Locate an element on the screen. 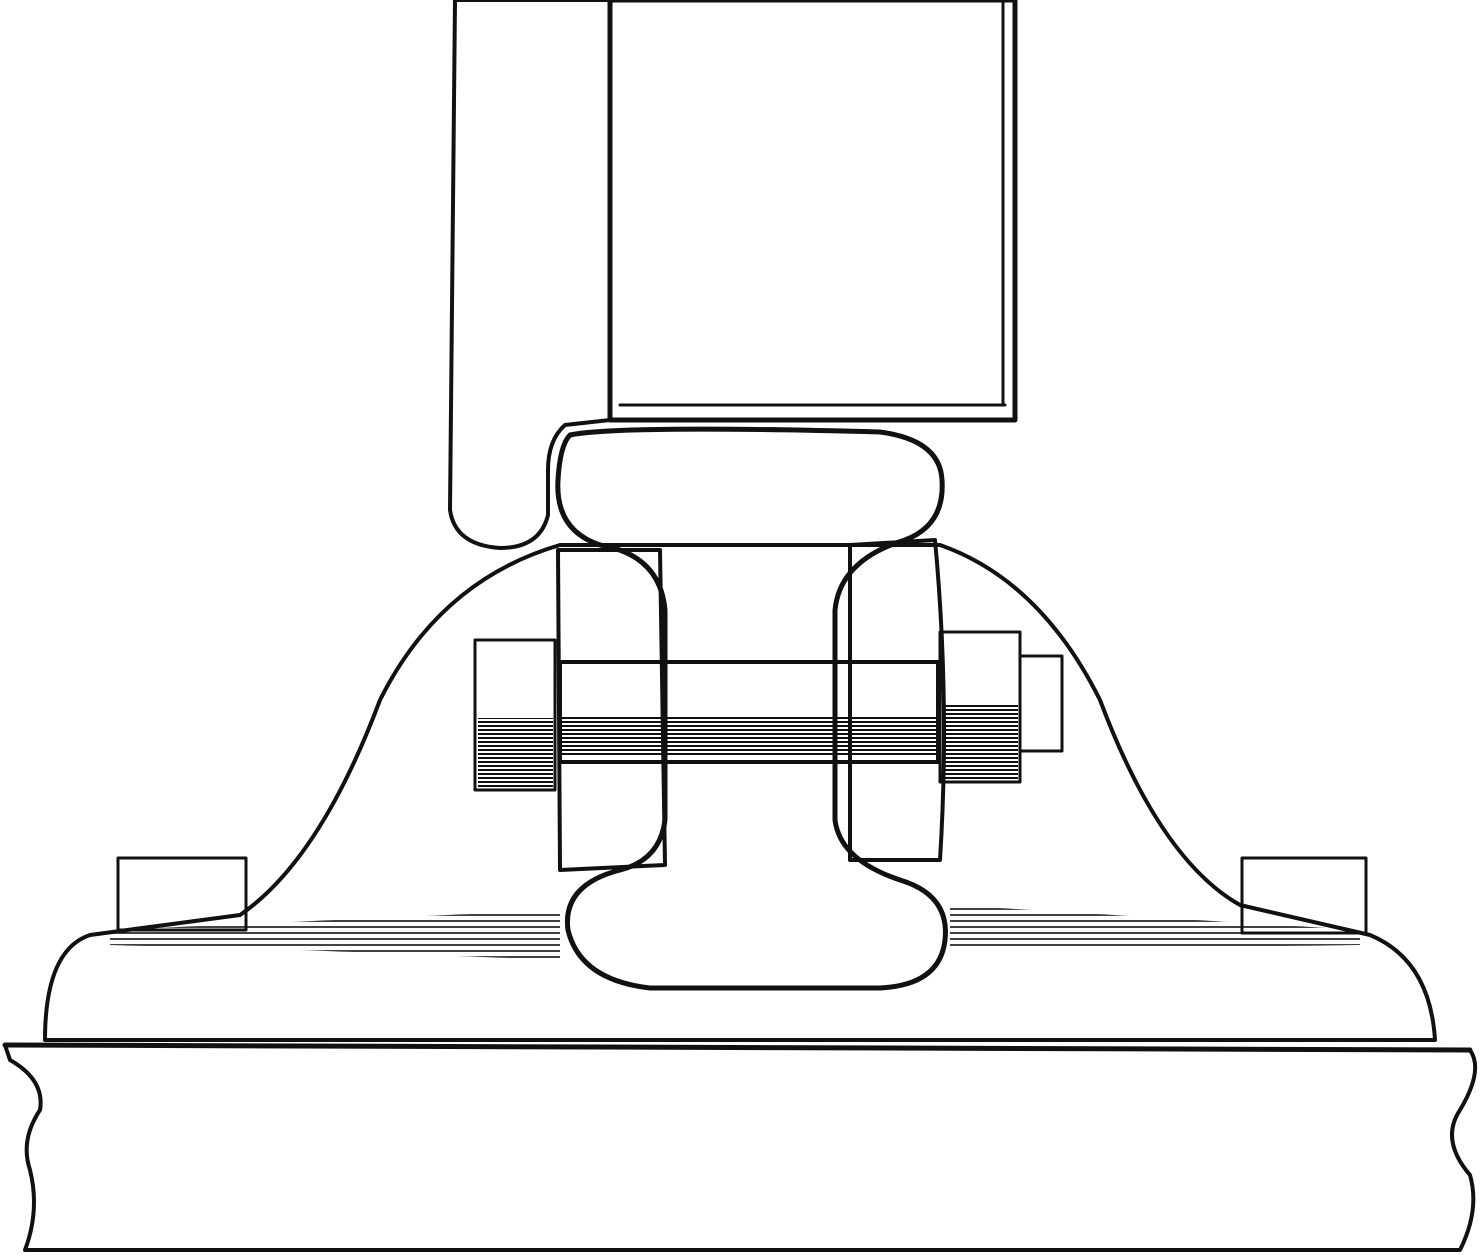 The height and width of the screenshot is (1256, 1484). fish-plate-right is located at coordinates (897, 700).